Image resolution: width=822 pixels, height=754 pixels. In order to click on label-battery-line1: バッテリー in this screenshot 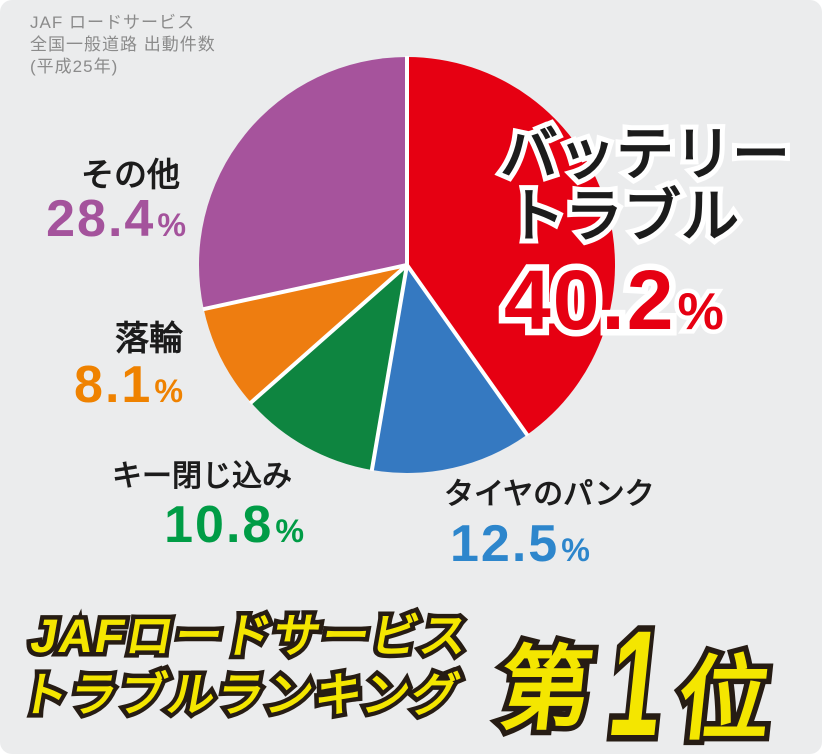, I will do `click(645, 155)`.